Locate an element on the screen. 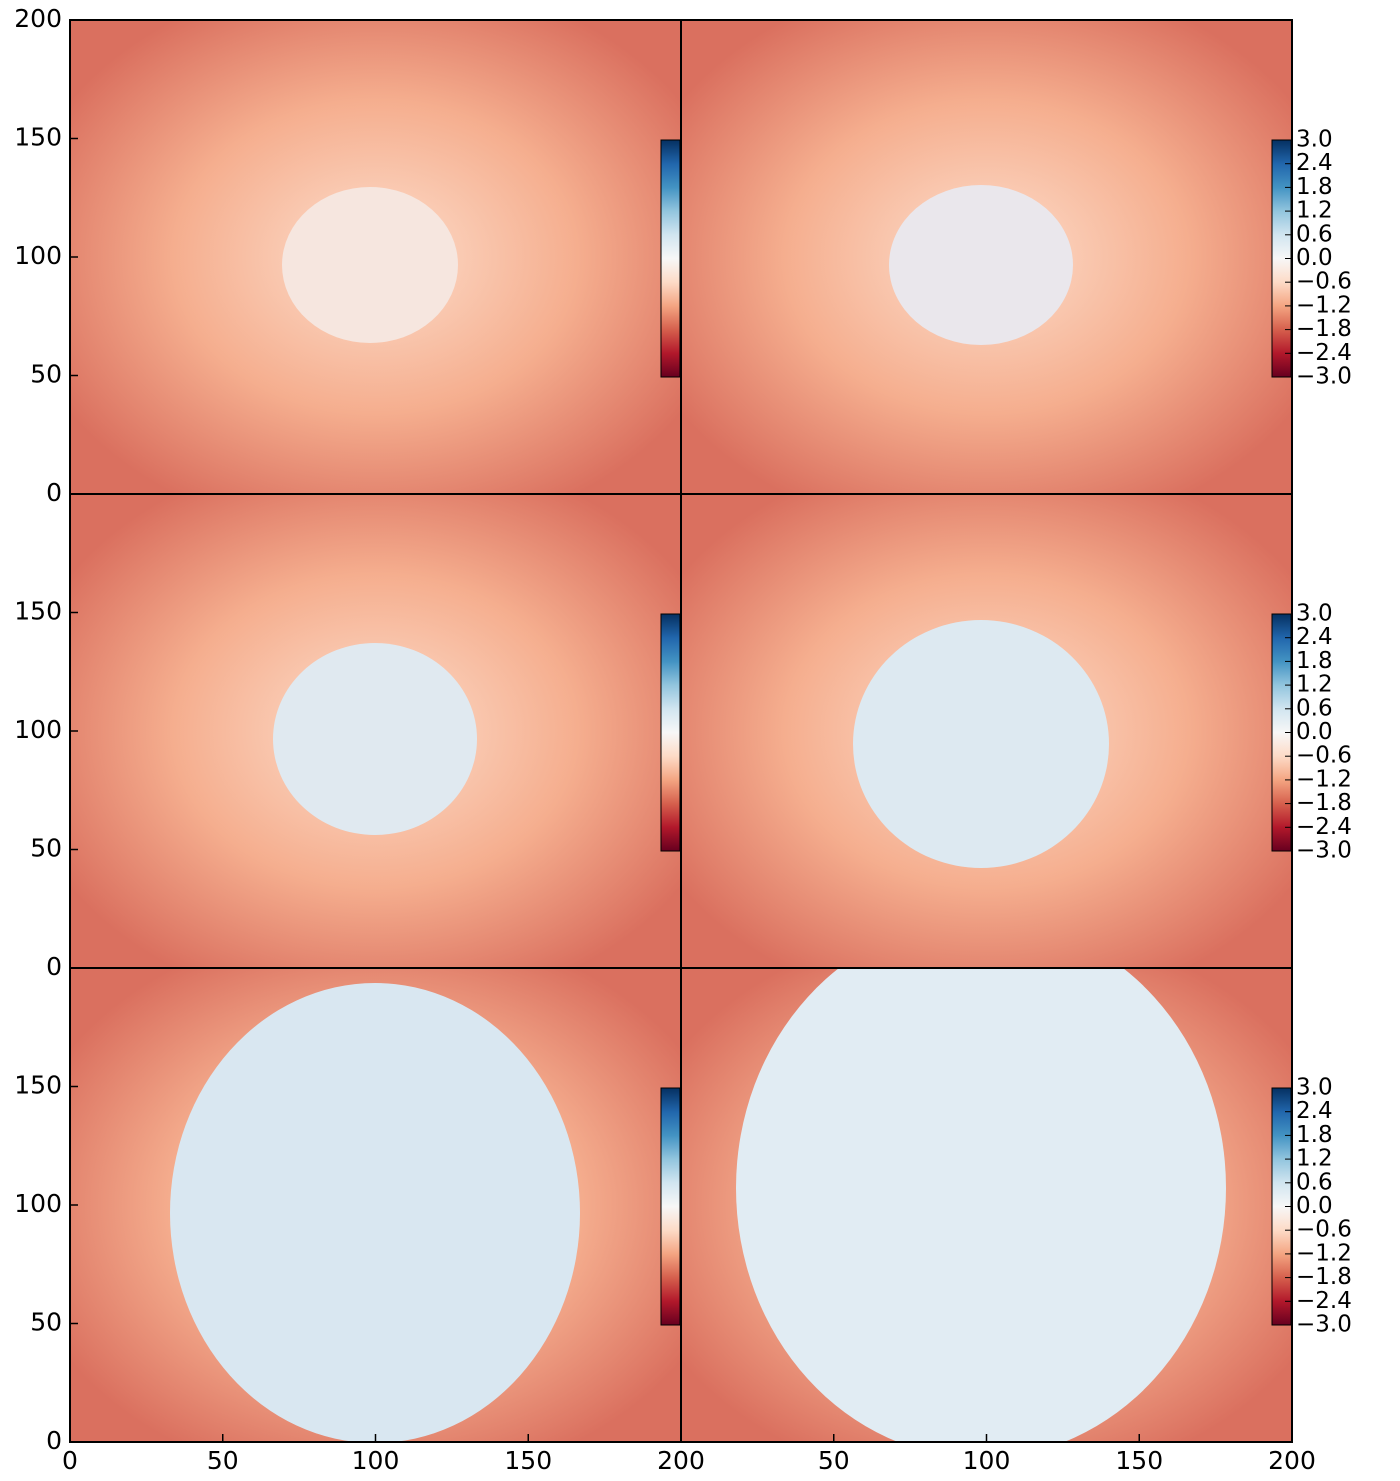 The image size is (1400, 1481). x-tick-label: 0 is located at coordinates (70, 1460).